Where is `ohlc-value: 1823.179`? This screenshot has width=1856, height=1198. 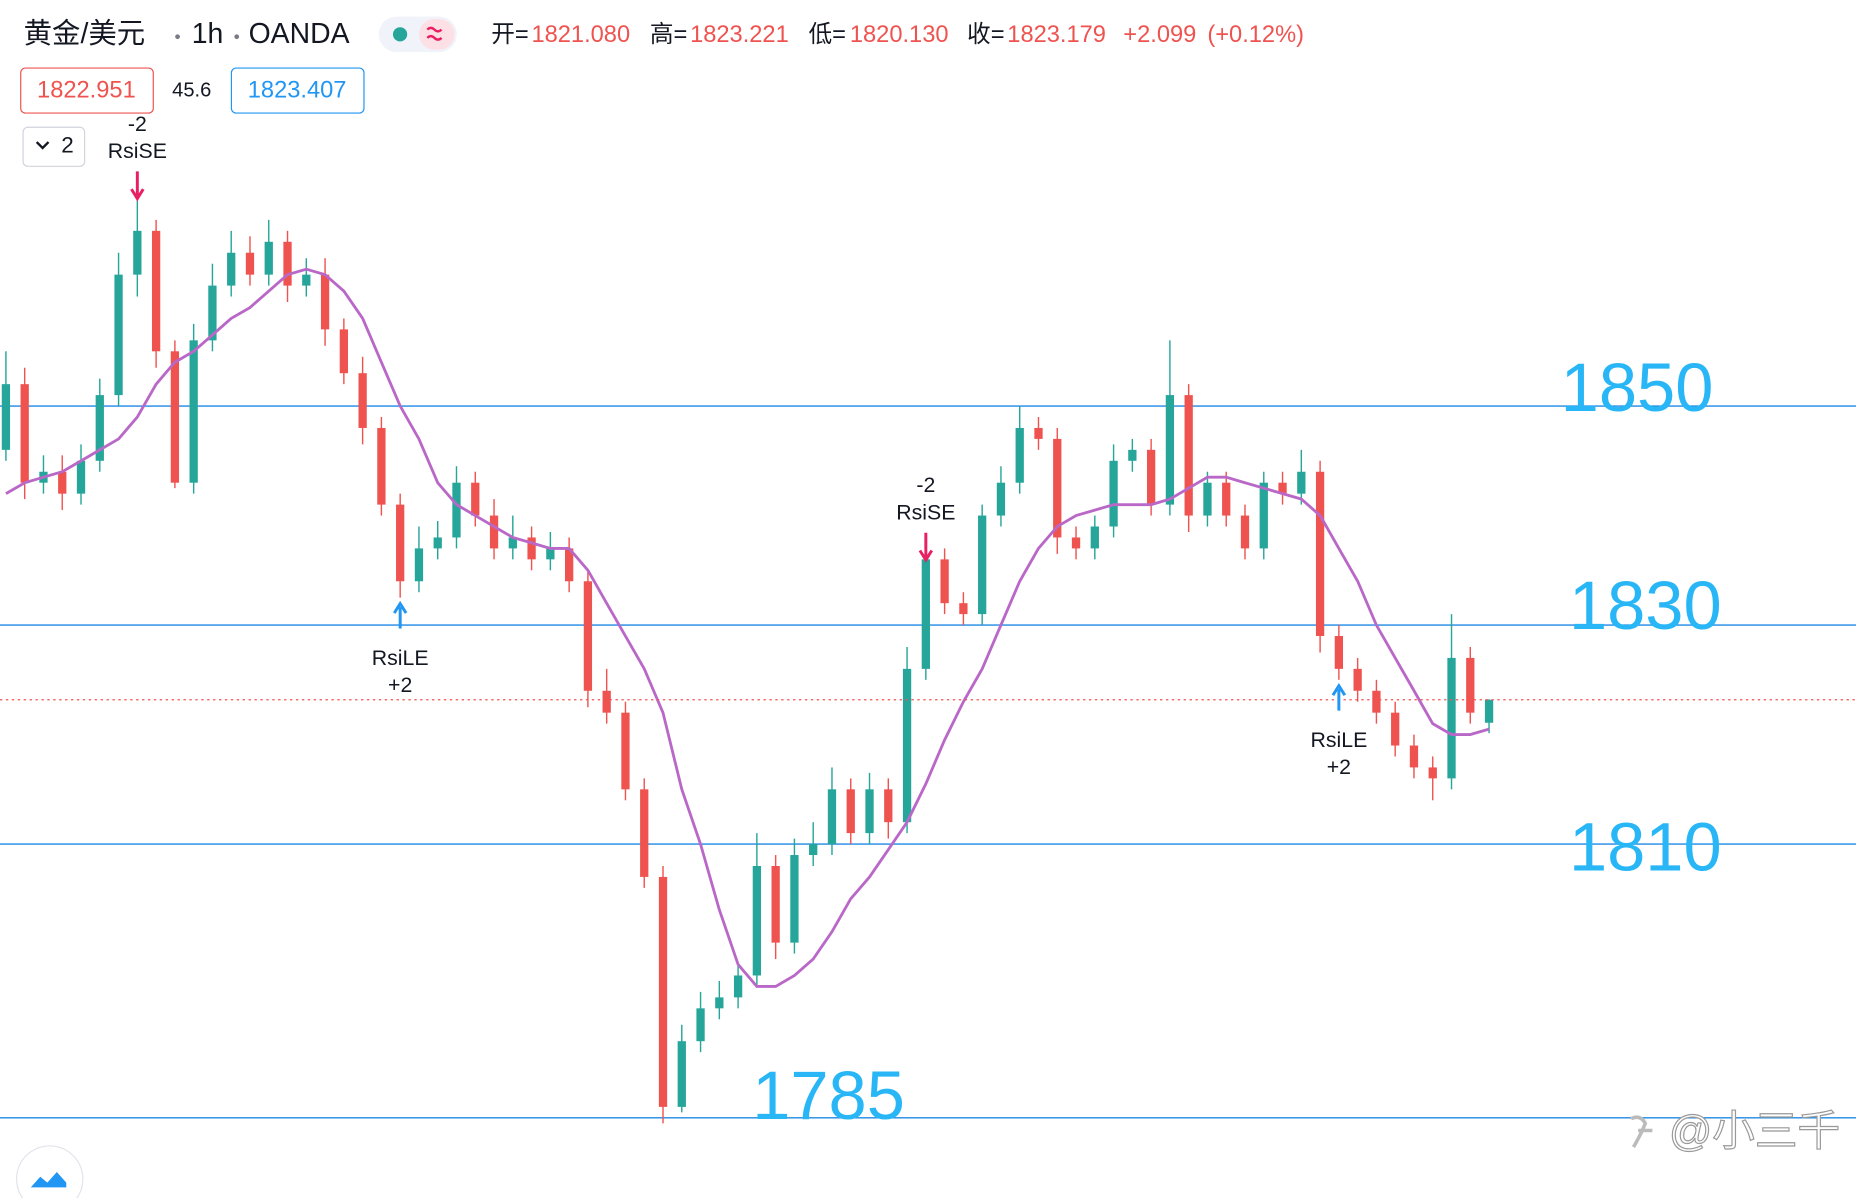 ohlc-value: 1823.179 is located at coordinates (1056, 35).